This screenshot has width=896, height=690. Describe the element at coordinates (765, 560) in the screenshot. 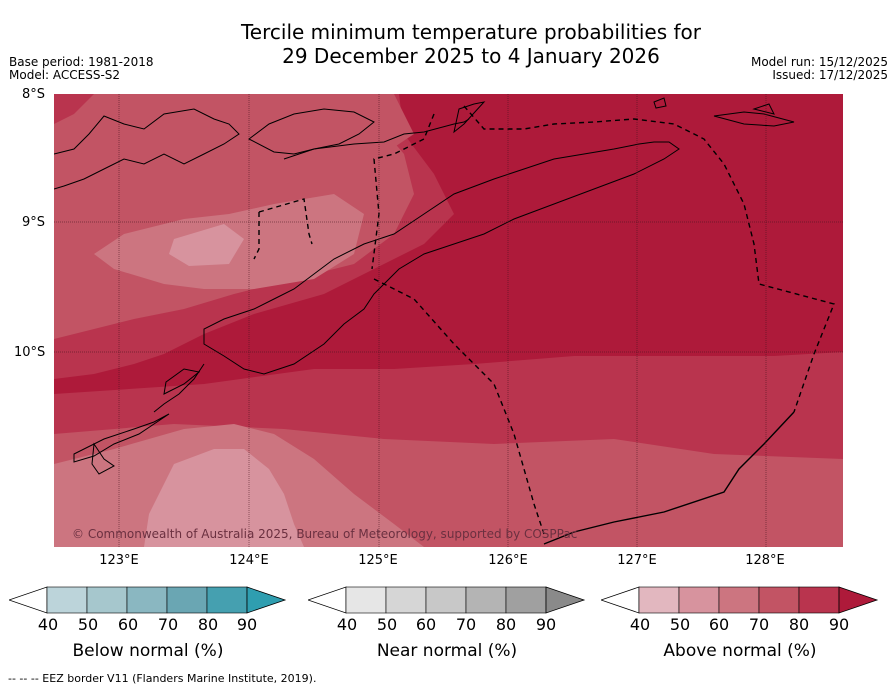

I see `lon-label-128e: 128°E` at that location.